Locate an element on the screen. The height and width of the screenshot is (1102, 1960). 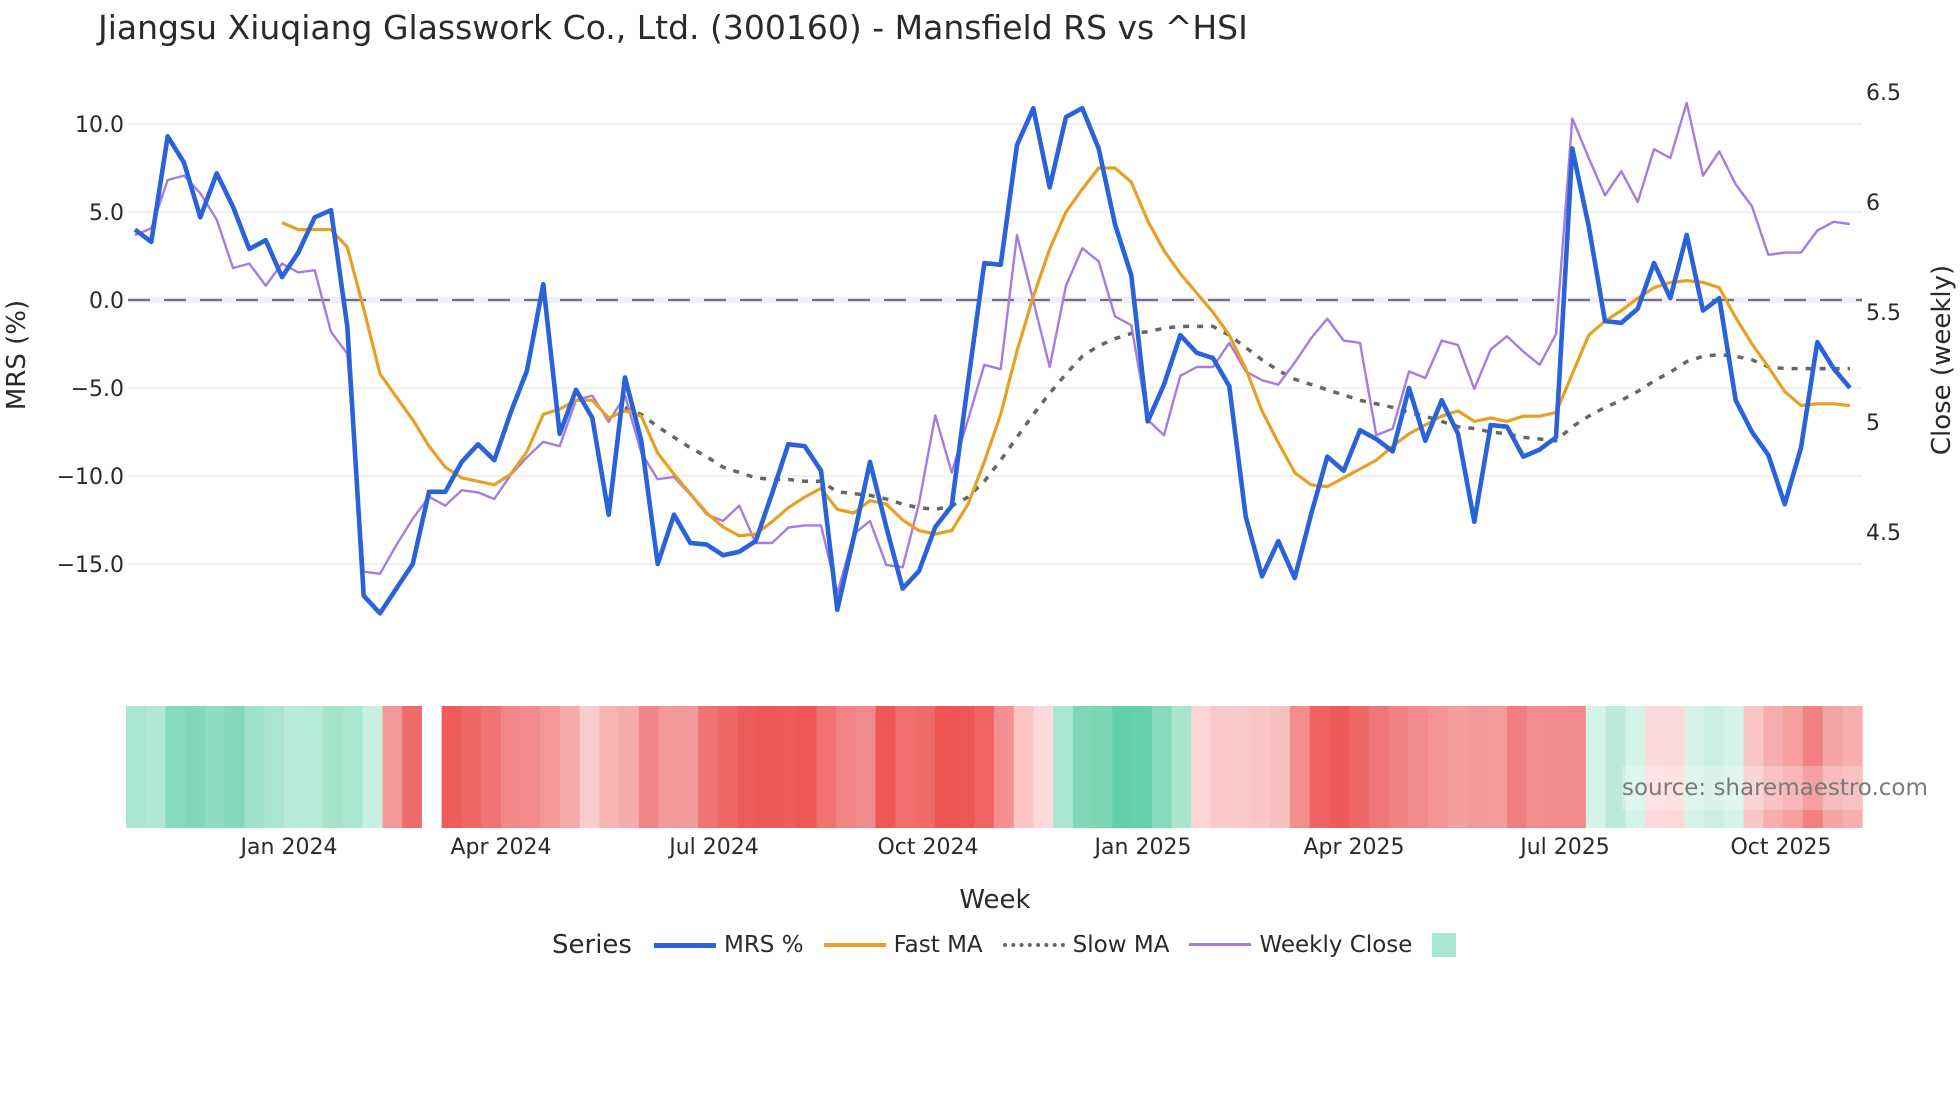
x-tick-label: Jan 2024 is located at coordinates (288, 847).